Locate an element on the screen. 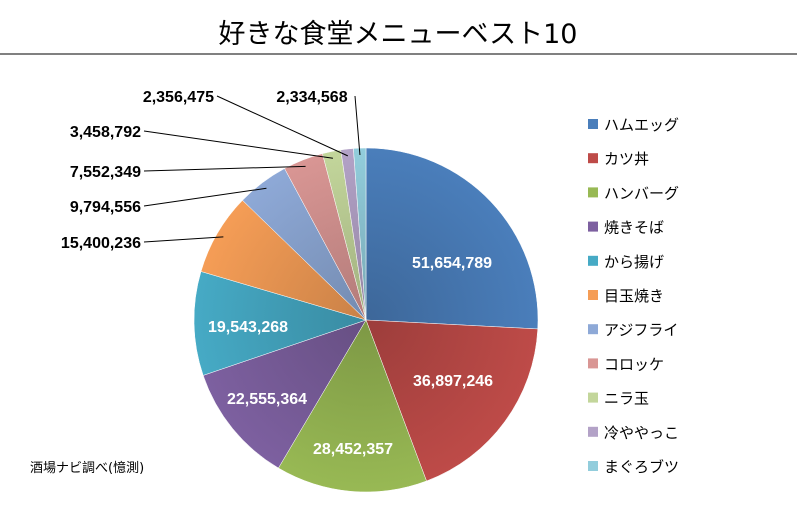 This screenshot has height=521, width=797. legend-label-8: コロッケ is located at coordinates (634, 364).